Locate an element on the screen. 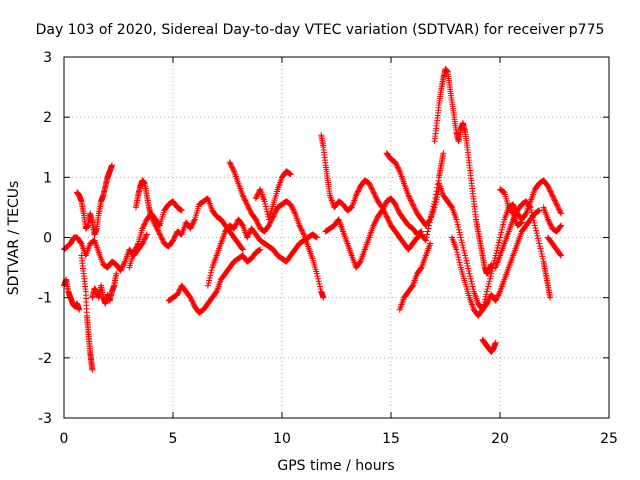  series-track-s is located at coordinates (489, 345).